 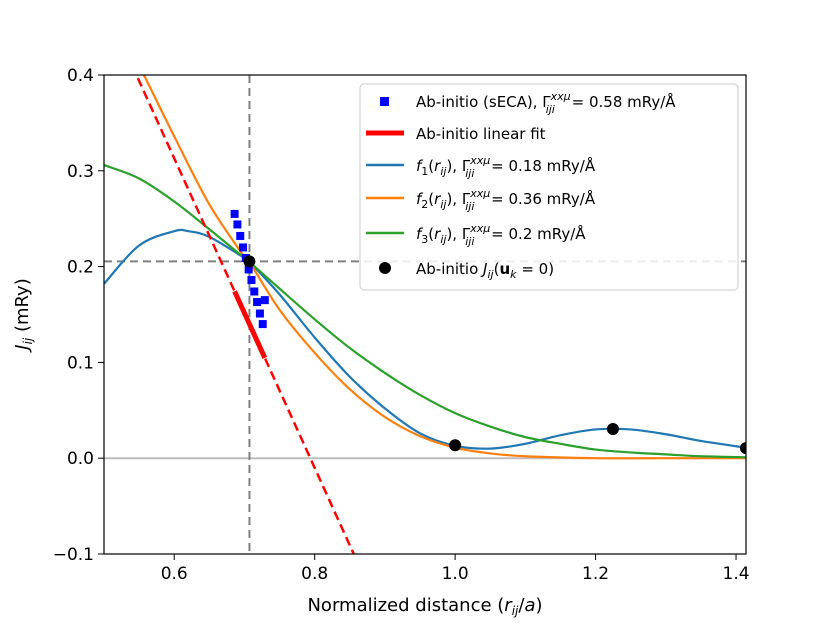 What do you see at coordinates (384, 101) in the screenshot?
I see `legend-marker-sECA` at bounding box center [384, 101].